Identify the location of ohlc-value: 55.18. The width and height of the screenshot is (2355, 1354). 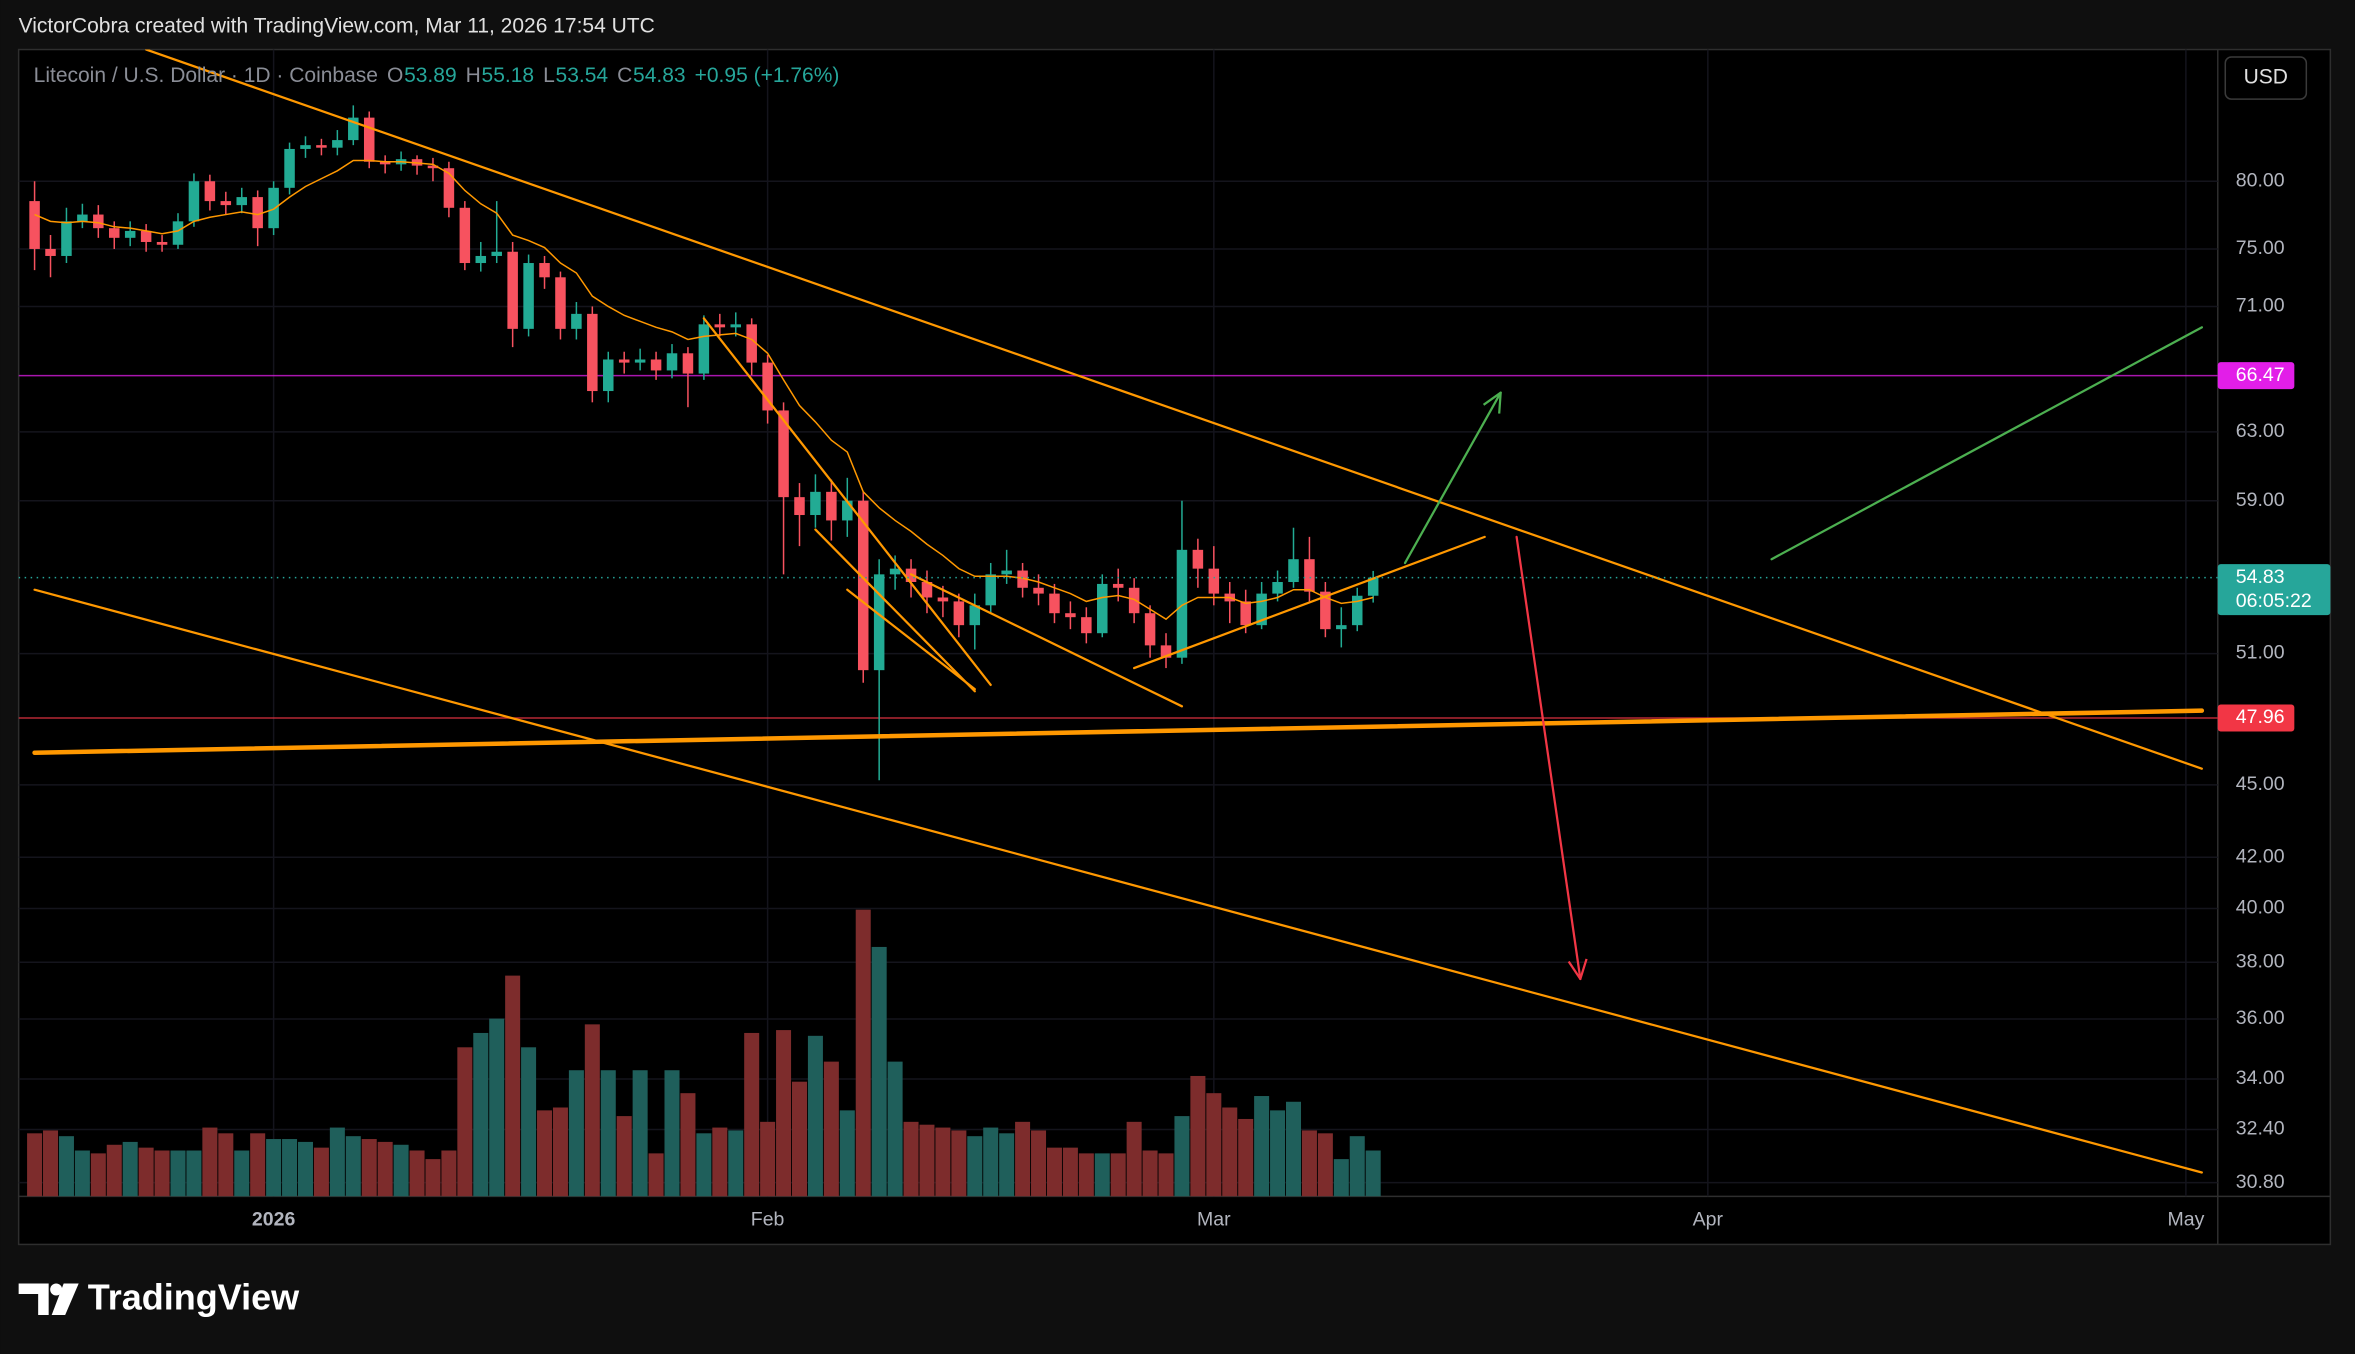
(508, 75).